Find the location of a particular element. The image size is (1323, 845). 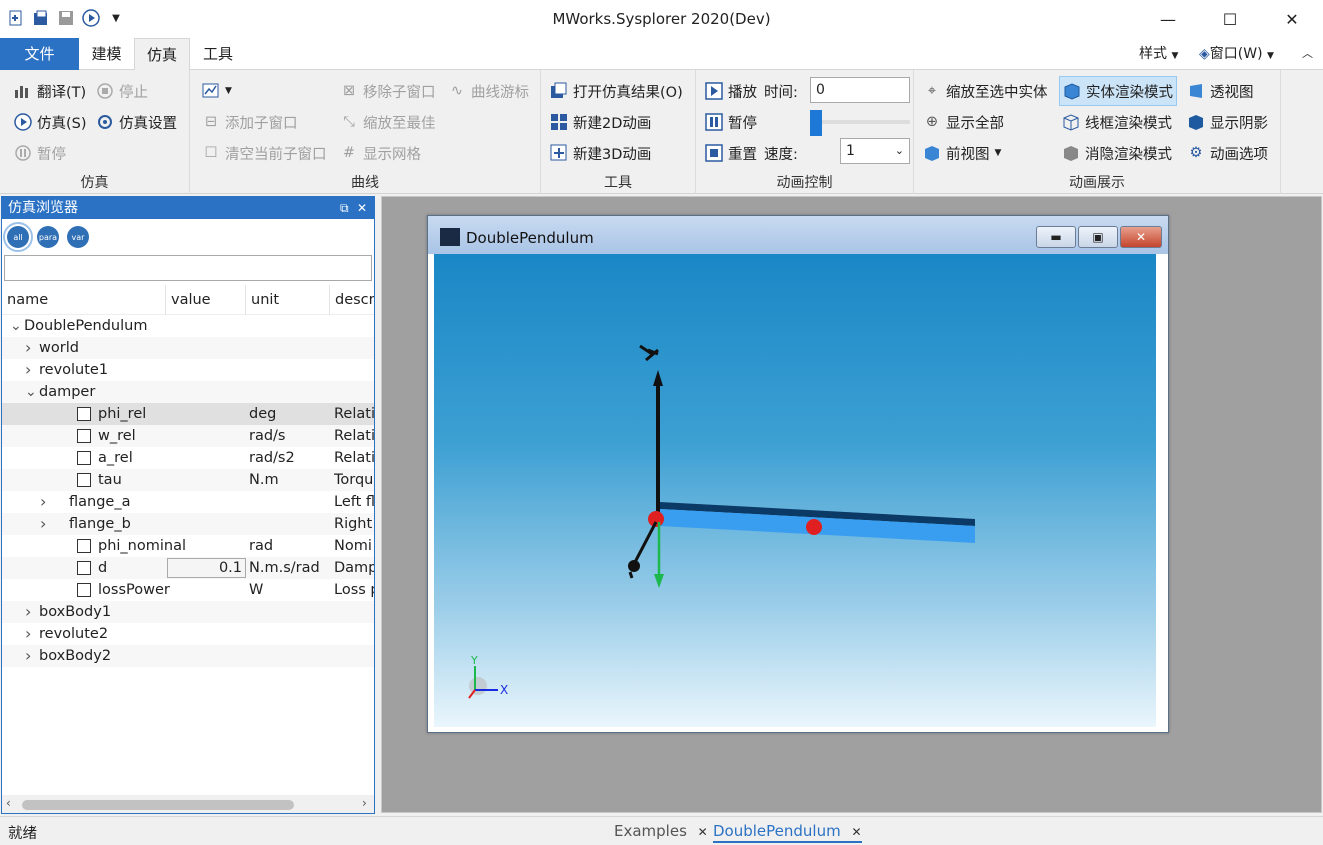

solid-render-button: 实体渲染模式 is located at coordinates (1118, 91).